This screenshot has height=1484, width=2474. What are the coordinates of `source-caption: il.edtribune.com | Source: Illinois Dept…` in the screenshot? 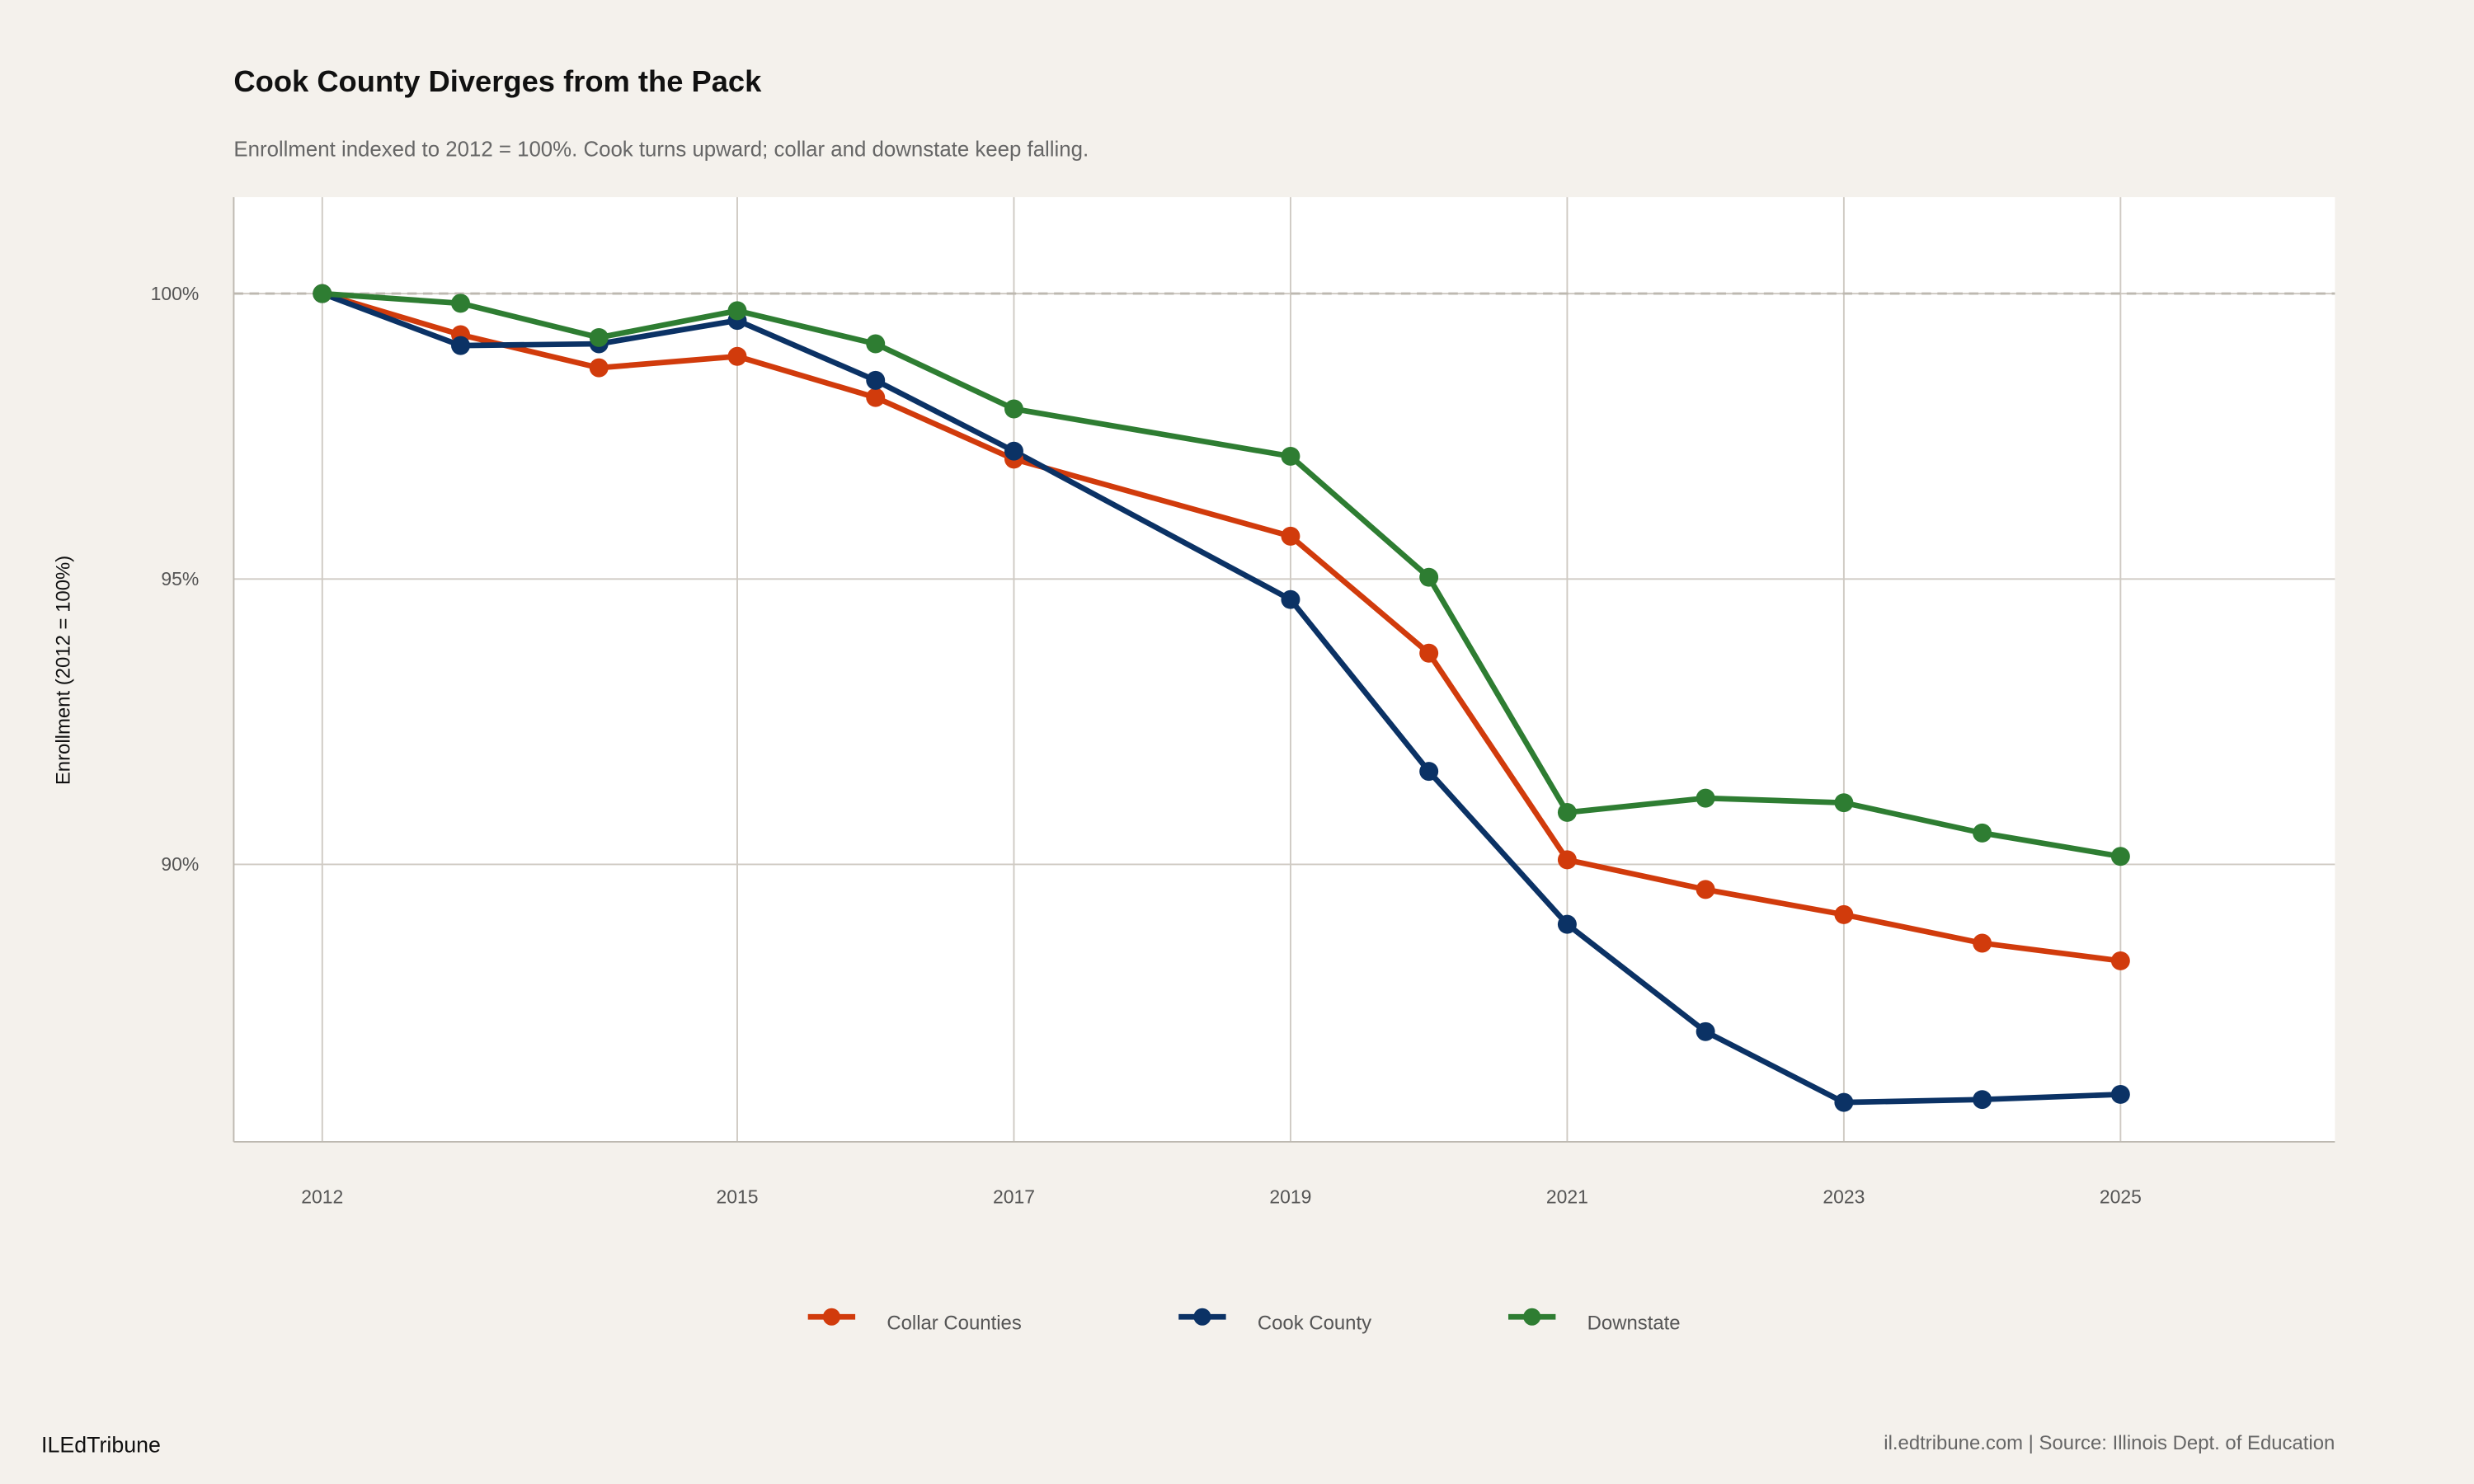 It's located at (2109, 1443).